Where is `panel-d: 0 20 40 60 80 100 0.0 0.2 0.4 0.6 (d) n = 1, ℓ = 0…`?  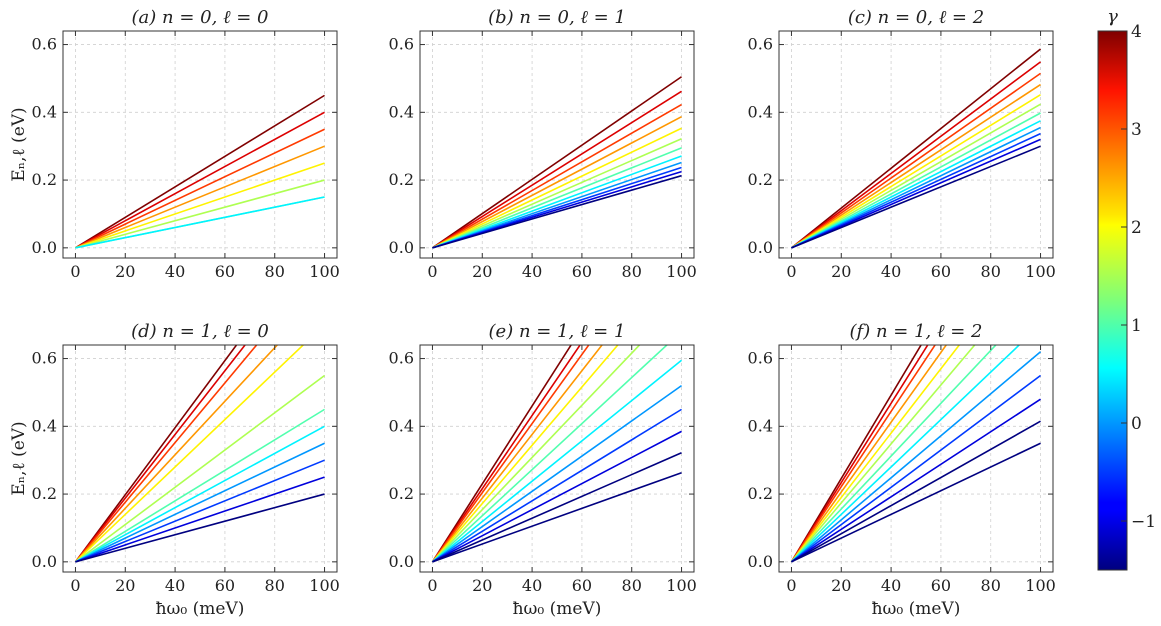 panel-d: 0 20 40 60 80 100 0.0 0.2 0.4 0.6 (d) n = 1, ℓ = 0… is located at coordinates (174, 470).